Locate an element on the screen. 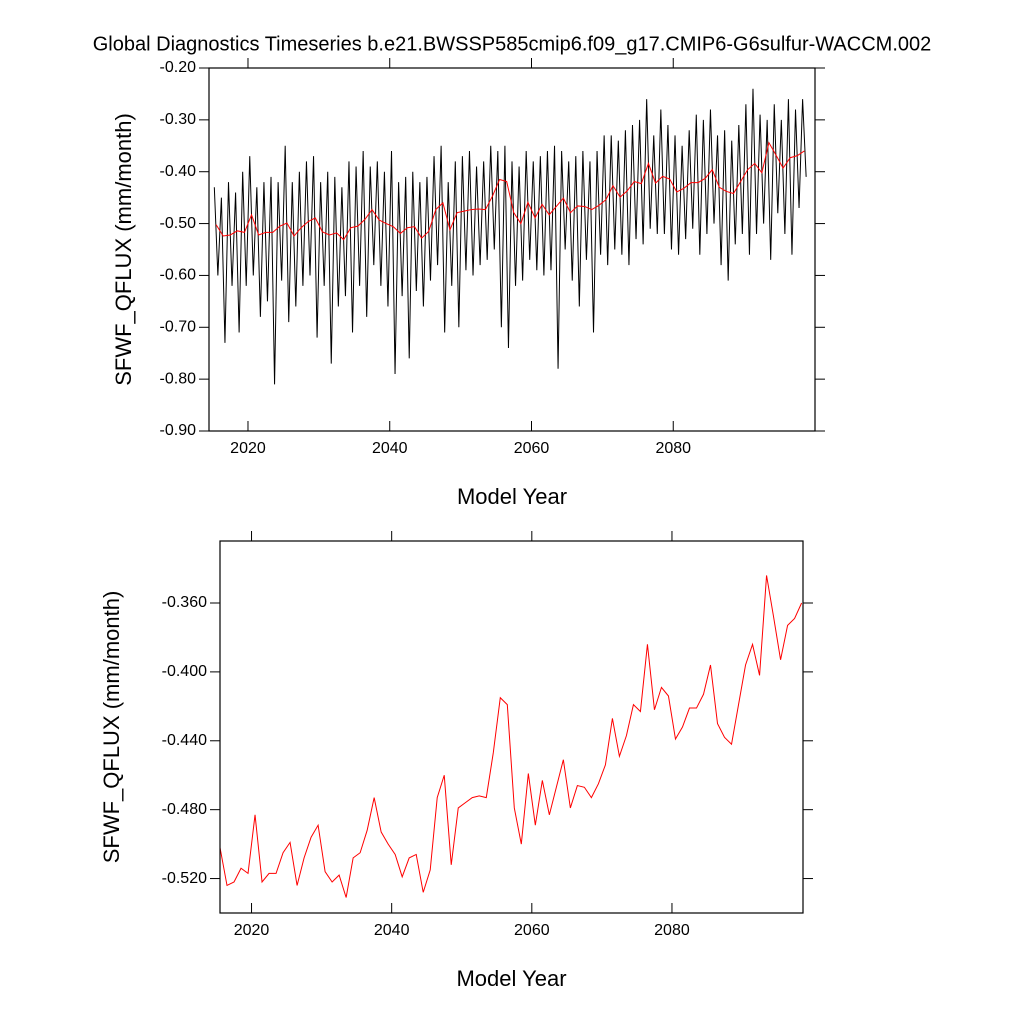 The image size is (1024, 1024). y-tick-label: -0.50 is located at coordinates (178, 223).